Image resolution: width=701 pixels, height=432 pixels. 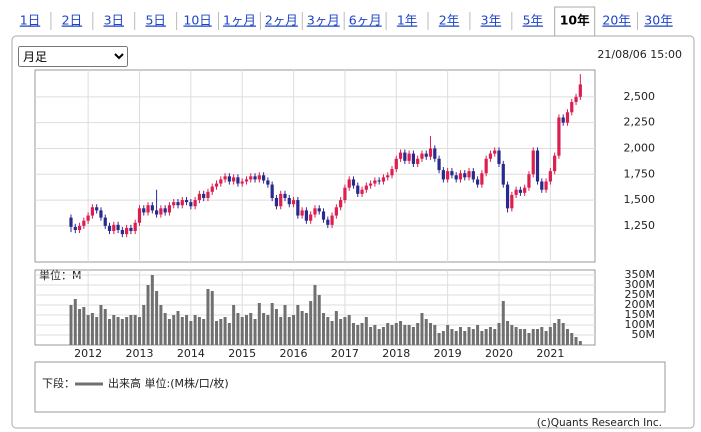 What do you see at coordinates (640, 284) in the screenshot?
I see `y-tick-label: 300M` at bounding box center [640, 284].